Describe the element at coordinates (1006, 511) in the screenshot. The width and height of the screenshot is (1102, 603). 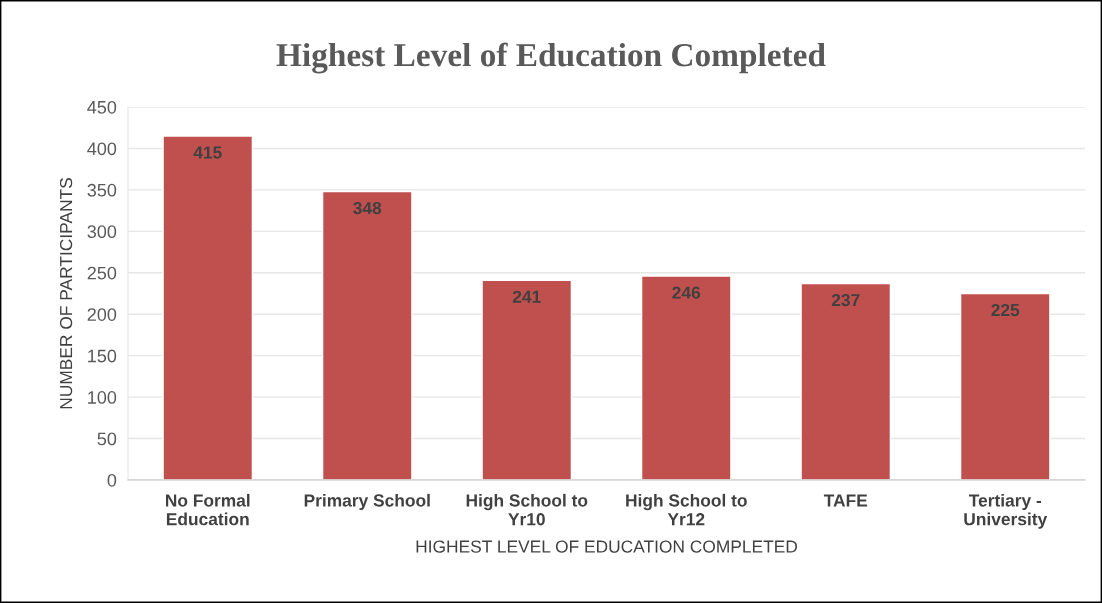
I see `x-tick-label: Tertiary - University` at that location.